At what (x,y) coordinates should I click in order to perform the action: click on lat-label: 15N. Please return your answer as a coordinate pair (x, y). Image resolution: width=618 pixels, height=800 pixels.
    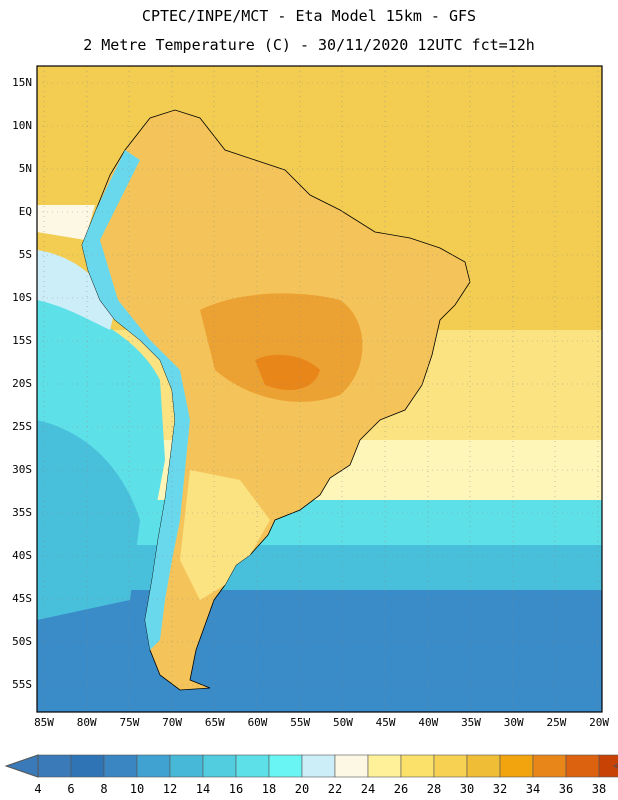
    Looking at the image, I should click on (22, 82).